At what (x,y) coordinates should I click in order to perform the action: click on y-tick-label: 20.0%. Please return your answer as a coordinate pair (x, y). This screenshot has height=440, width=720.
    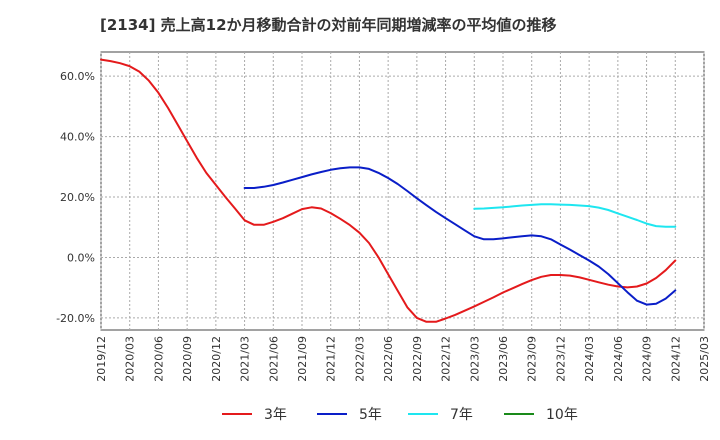
    Looking at the image, I should click on (77, 197).